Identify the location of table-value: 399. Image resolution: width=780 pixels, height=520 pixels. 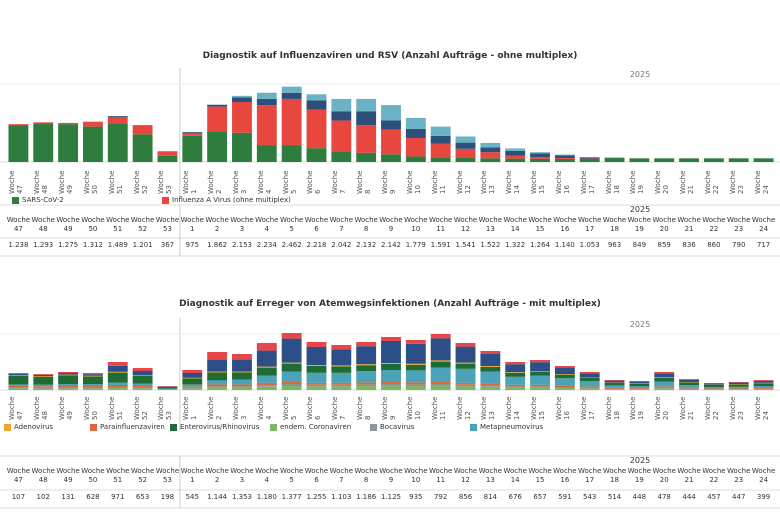
(763, 497).